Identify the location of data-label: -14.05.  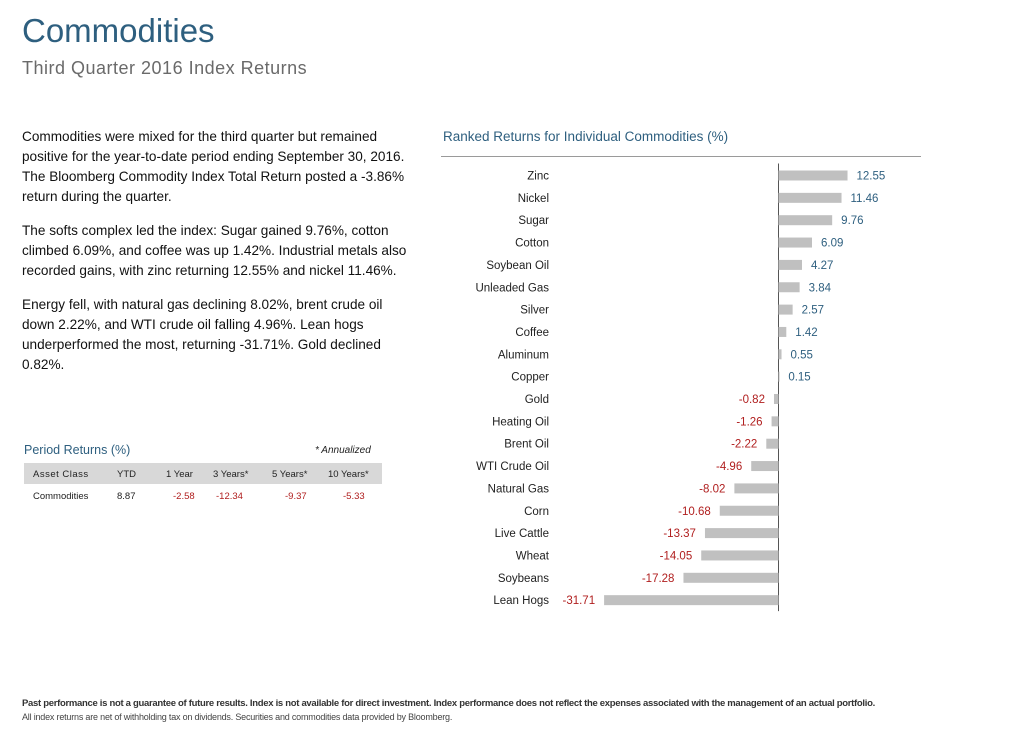
(676, 556).